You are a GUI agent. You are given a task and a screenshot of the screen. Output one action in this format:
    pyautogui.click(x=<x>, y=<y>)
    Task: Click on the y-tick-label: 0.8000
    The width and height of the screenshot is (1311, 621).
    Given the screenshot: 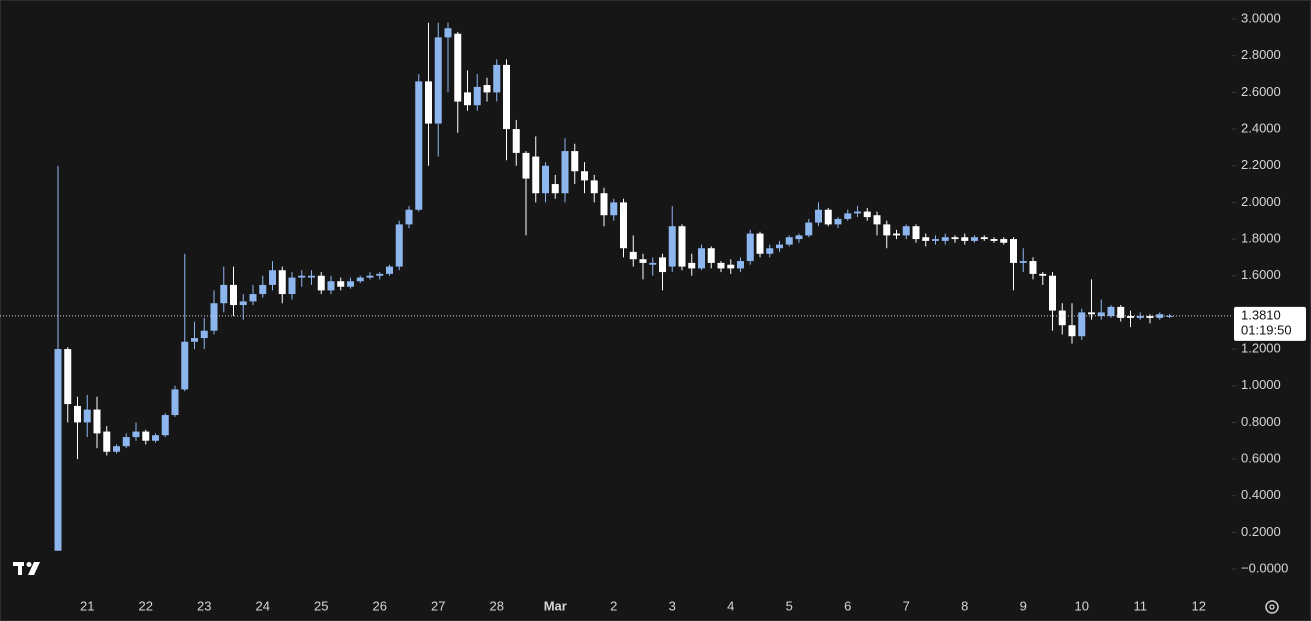 What is the action you would take?
    pyautogui.click(x=1261, y=421)
    